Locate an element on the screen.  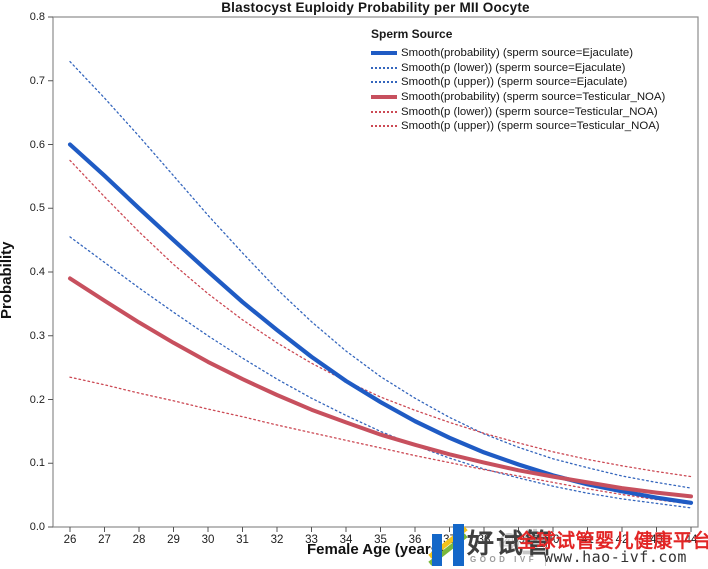
x-tick-label: 29 is located at coordinates (173, 540).